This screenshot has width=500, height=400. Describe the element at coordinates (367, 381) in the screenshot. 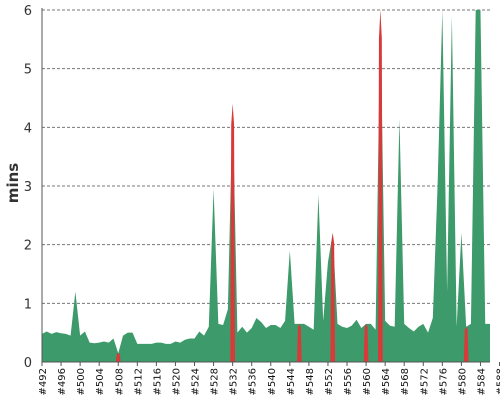

I see `x-tick-label-560: #560` at that location.